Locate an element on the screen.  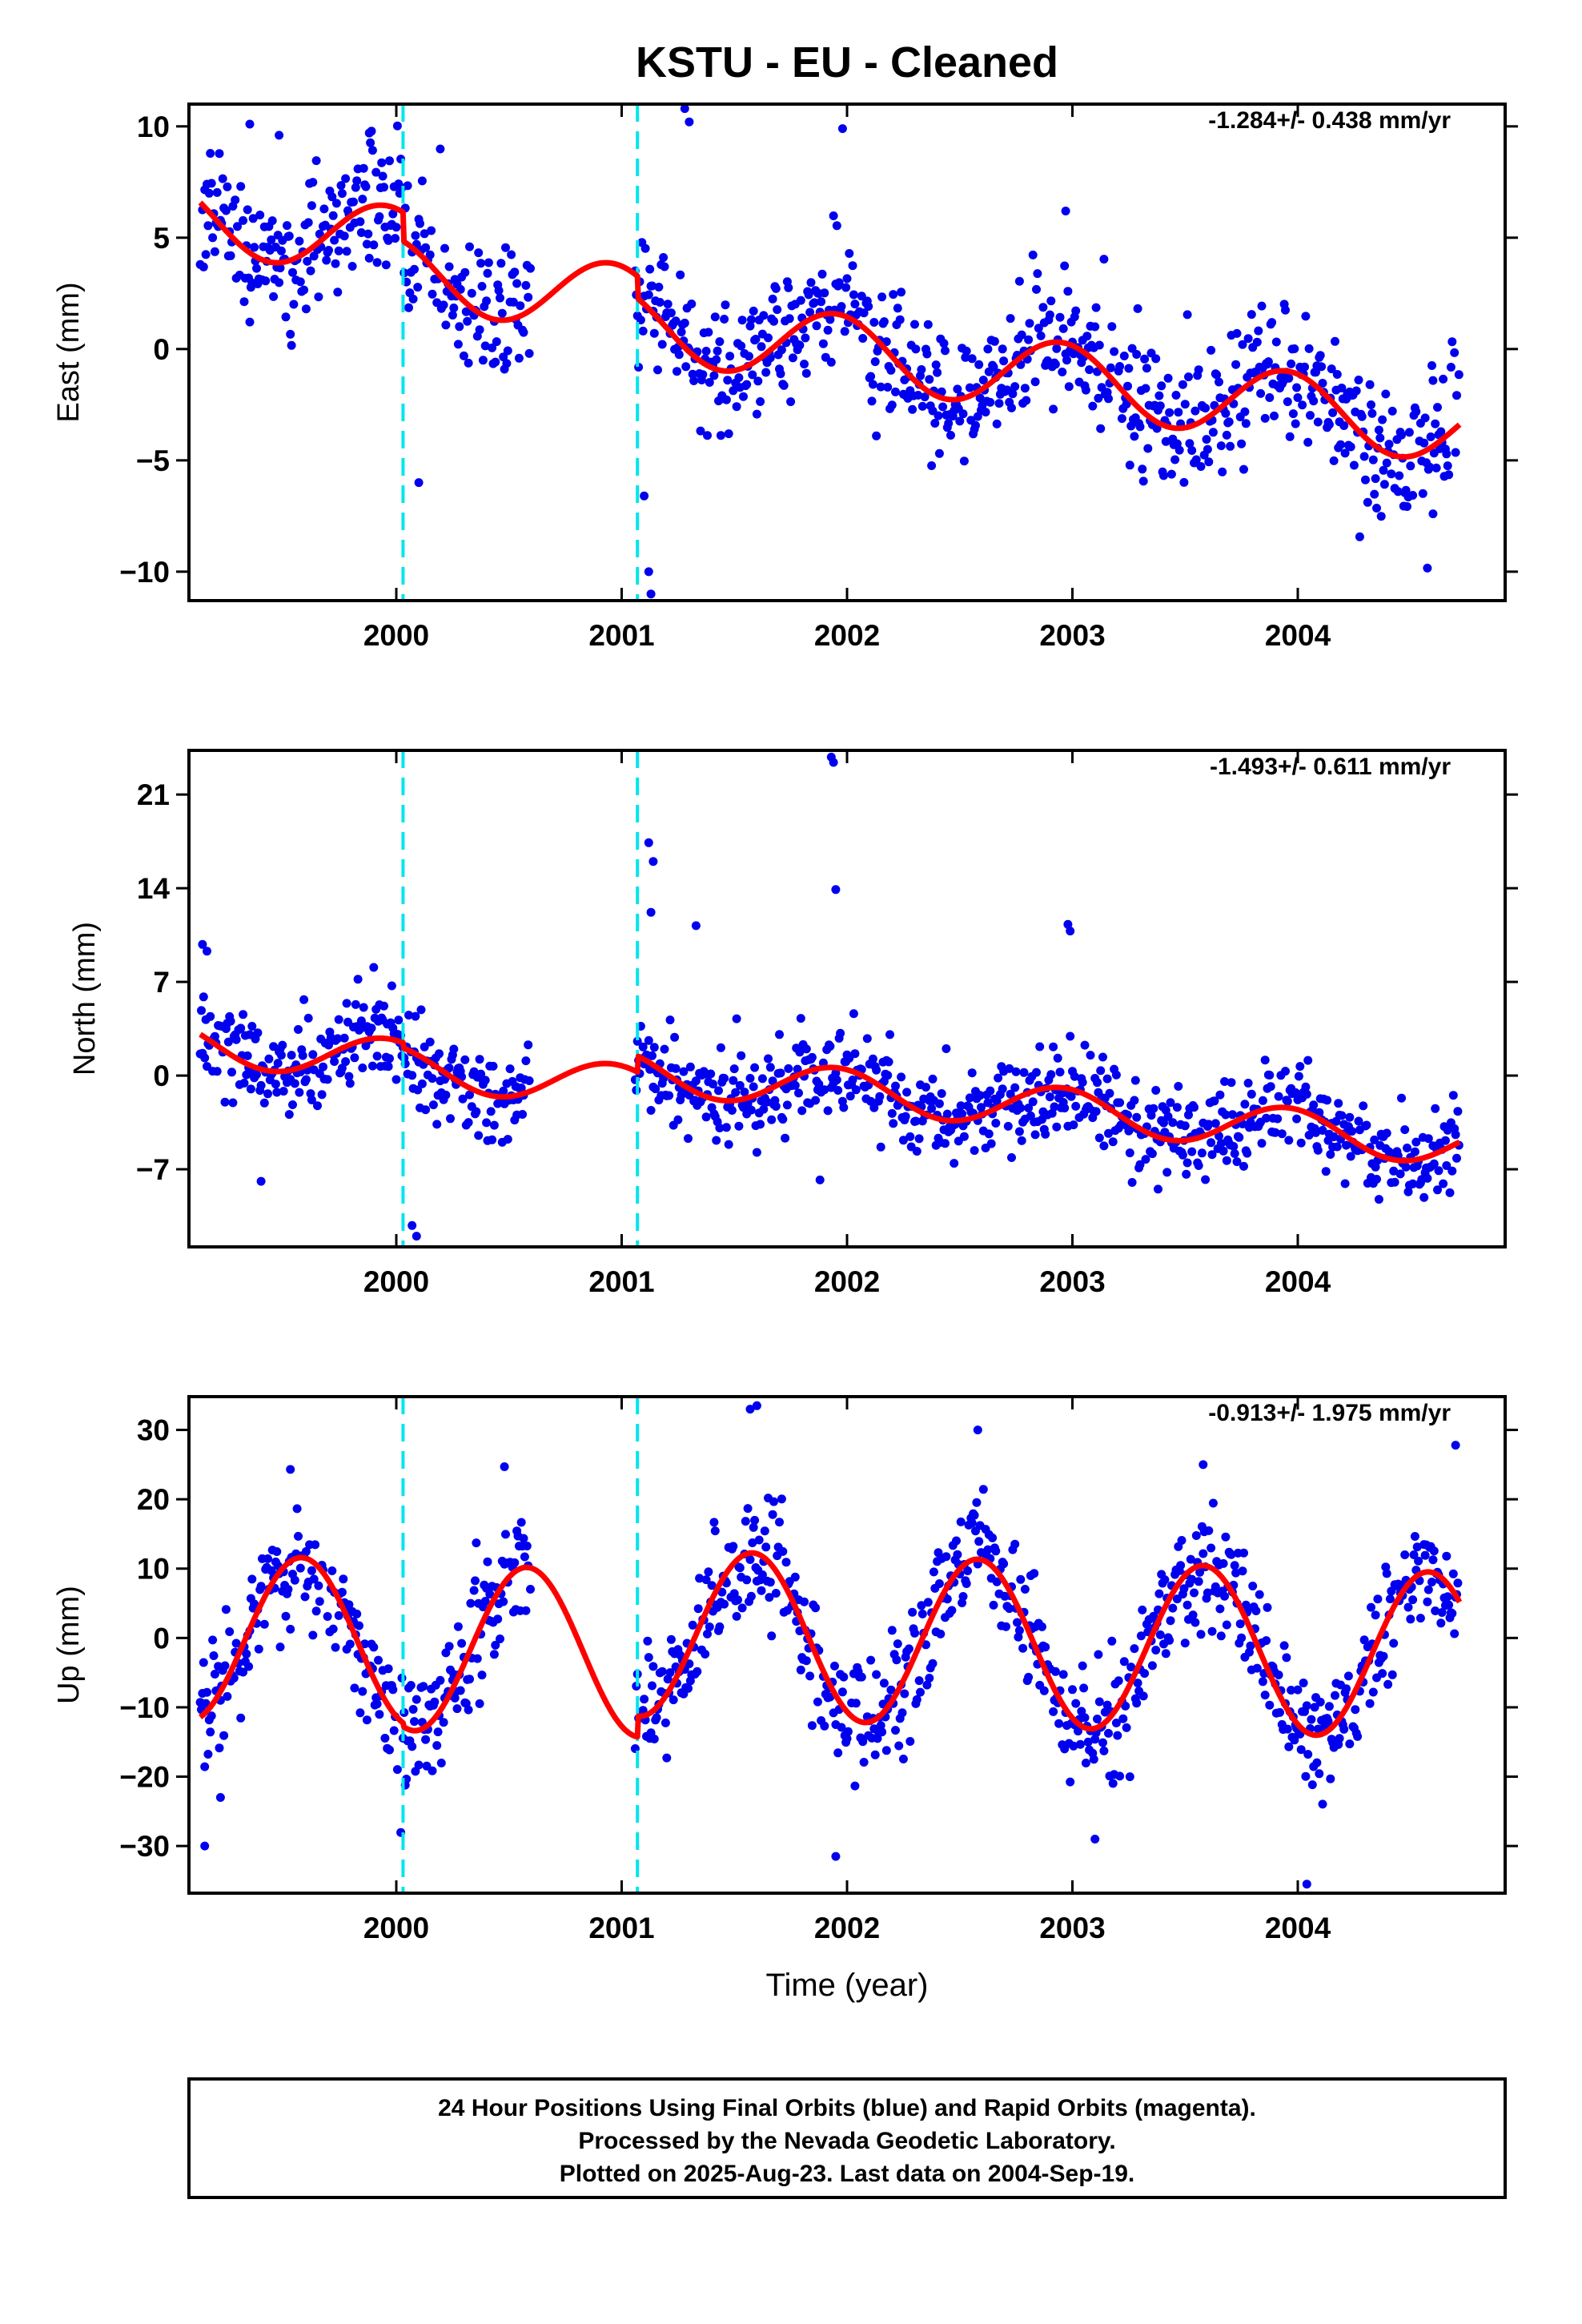
east-ytick-label: −5 is located at coordinates (153, 460).